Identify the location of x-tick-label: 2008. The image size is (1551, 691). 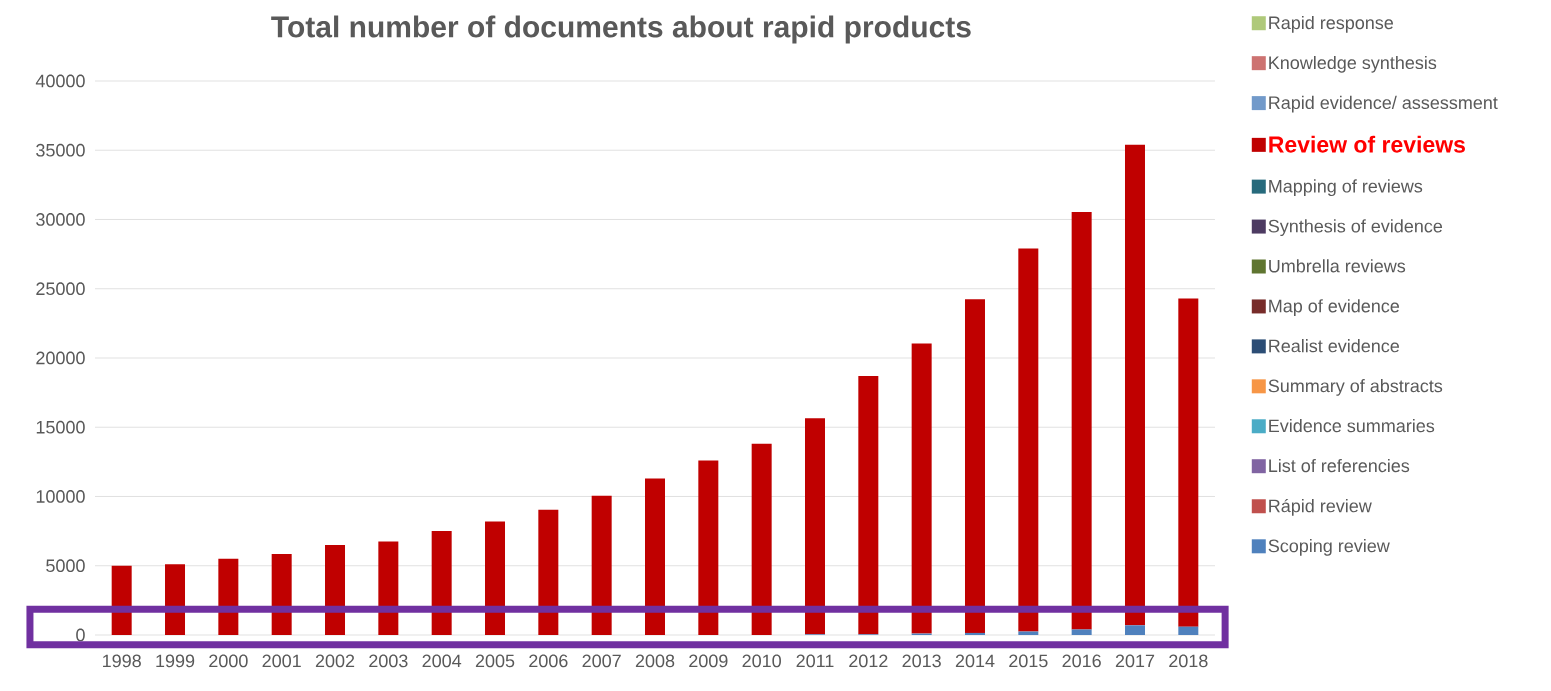
(655, 661).